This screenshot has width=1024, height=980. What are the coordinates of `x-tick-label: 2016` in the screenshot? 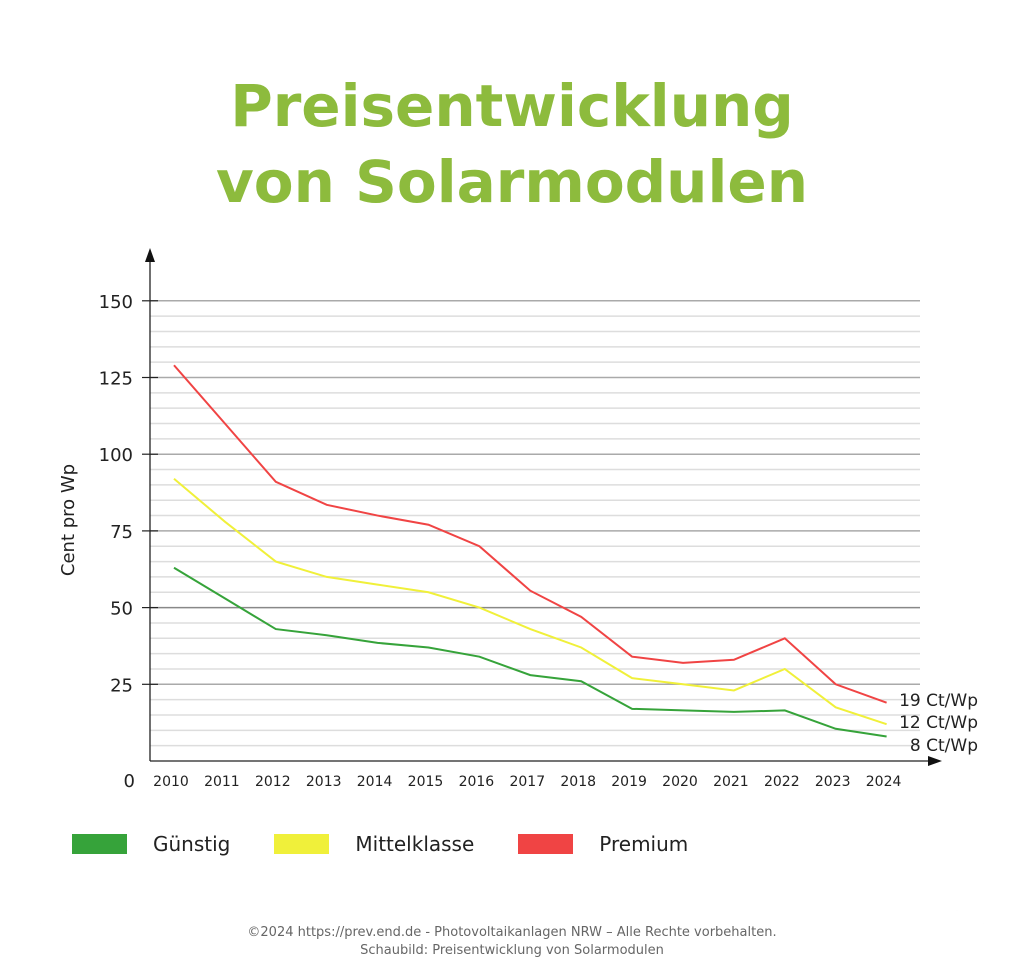 It's located at (477, 782).